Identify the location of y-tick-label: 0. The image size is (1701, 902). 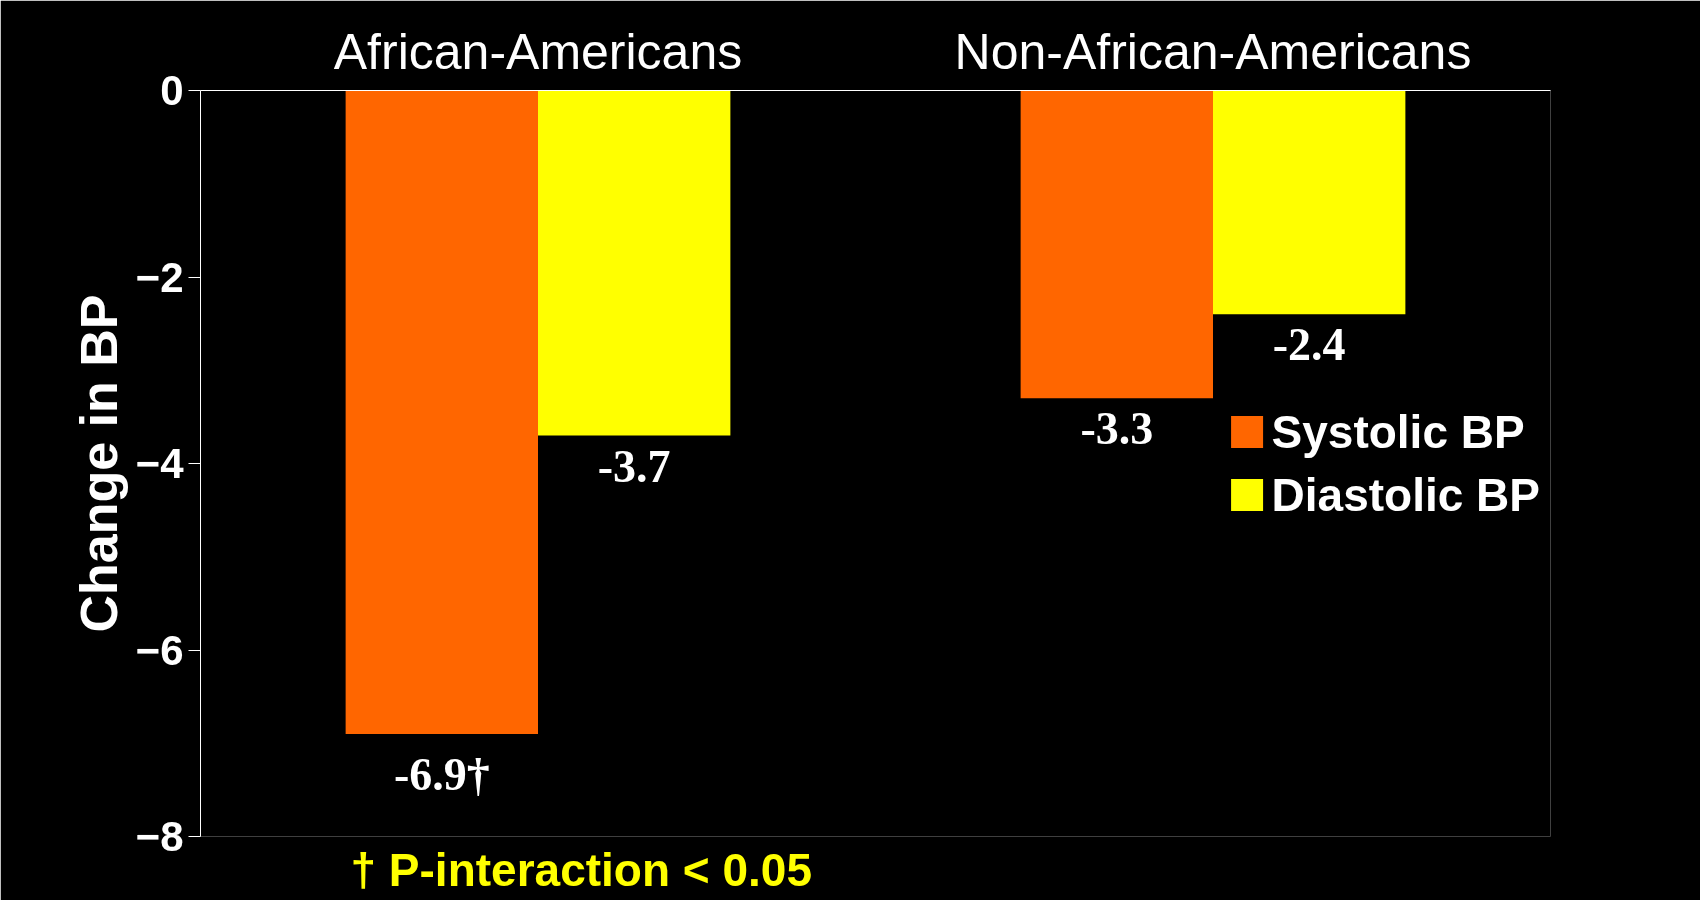
(172, 90).